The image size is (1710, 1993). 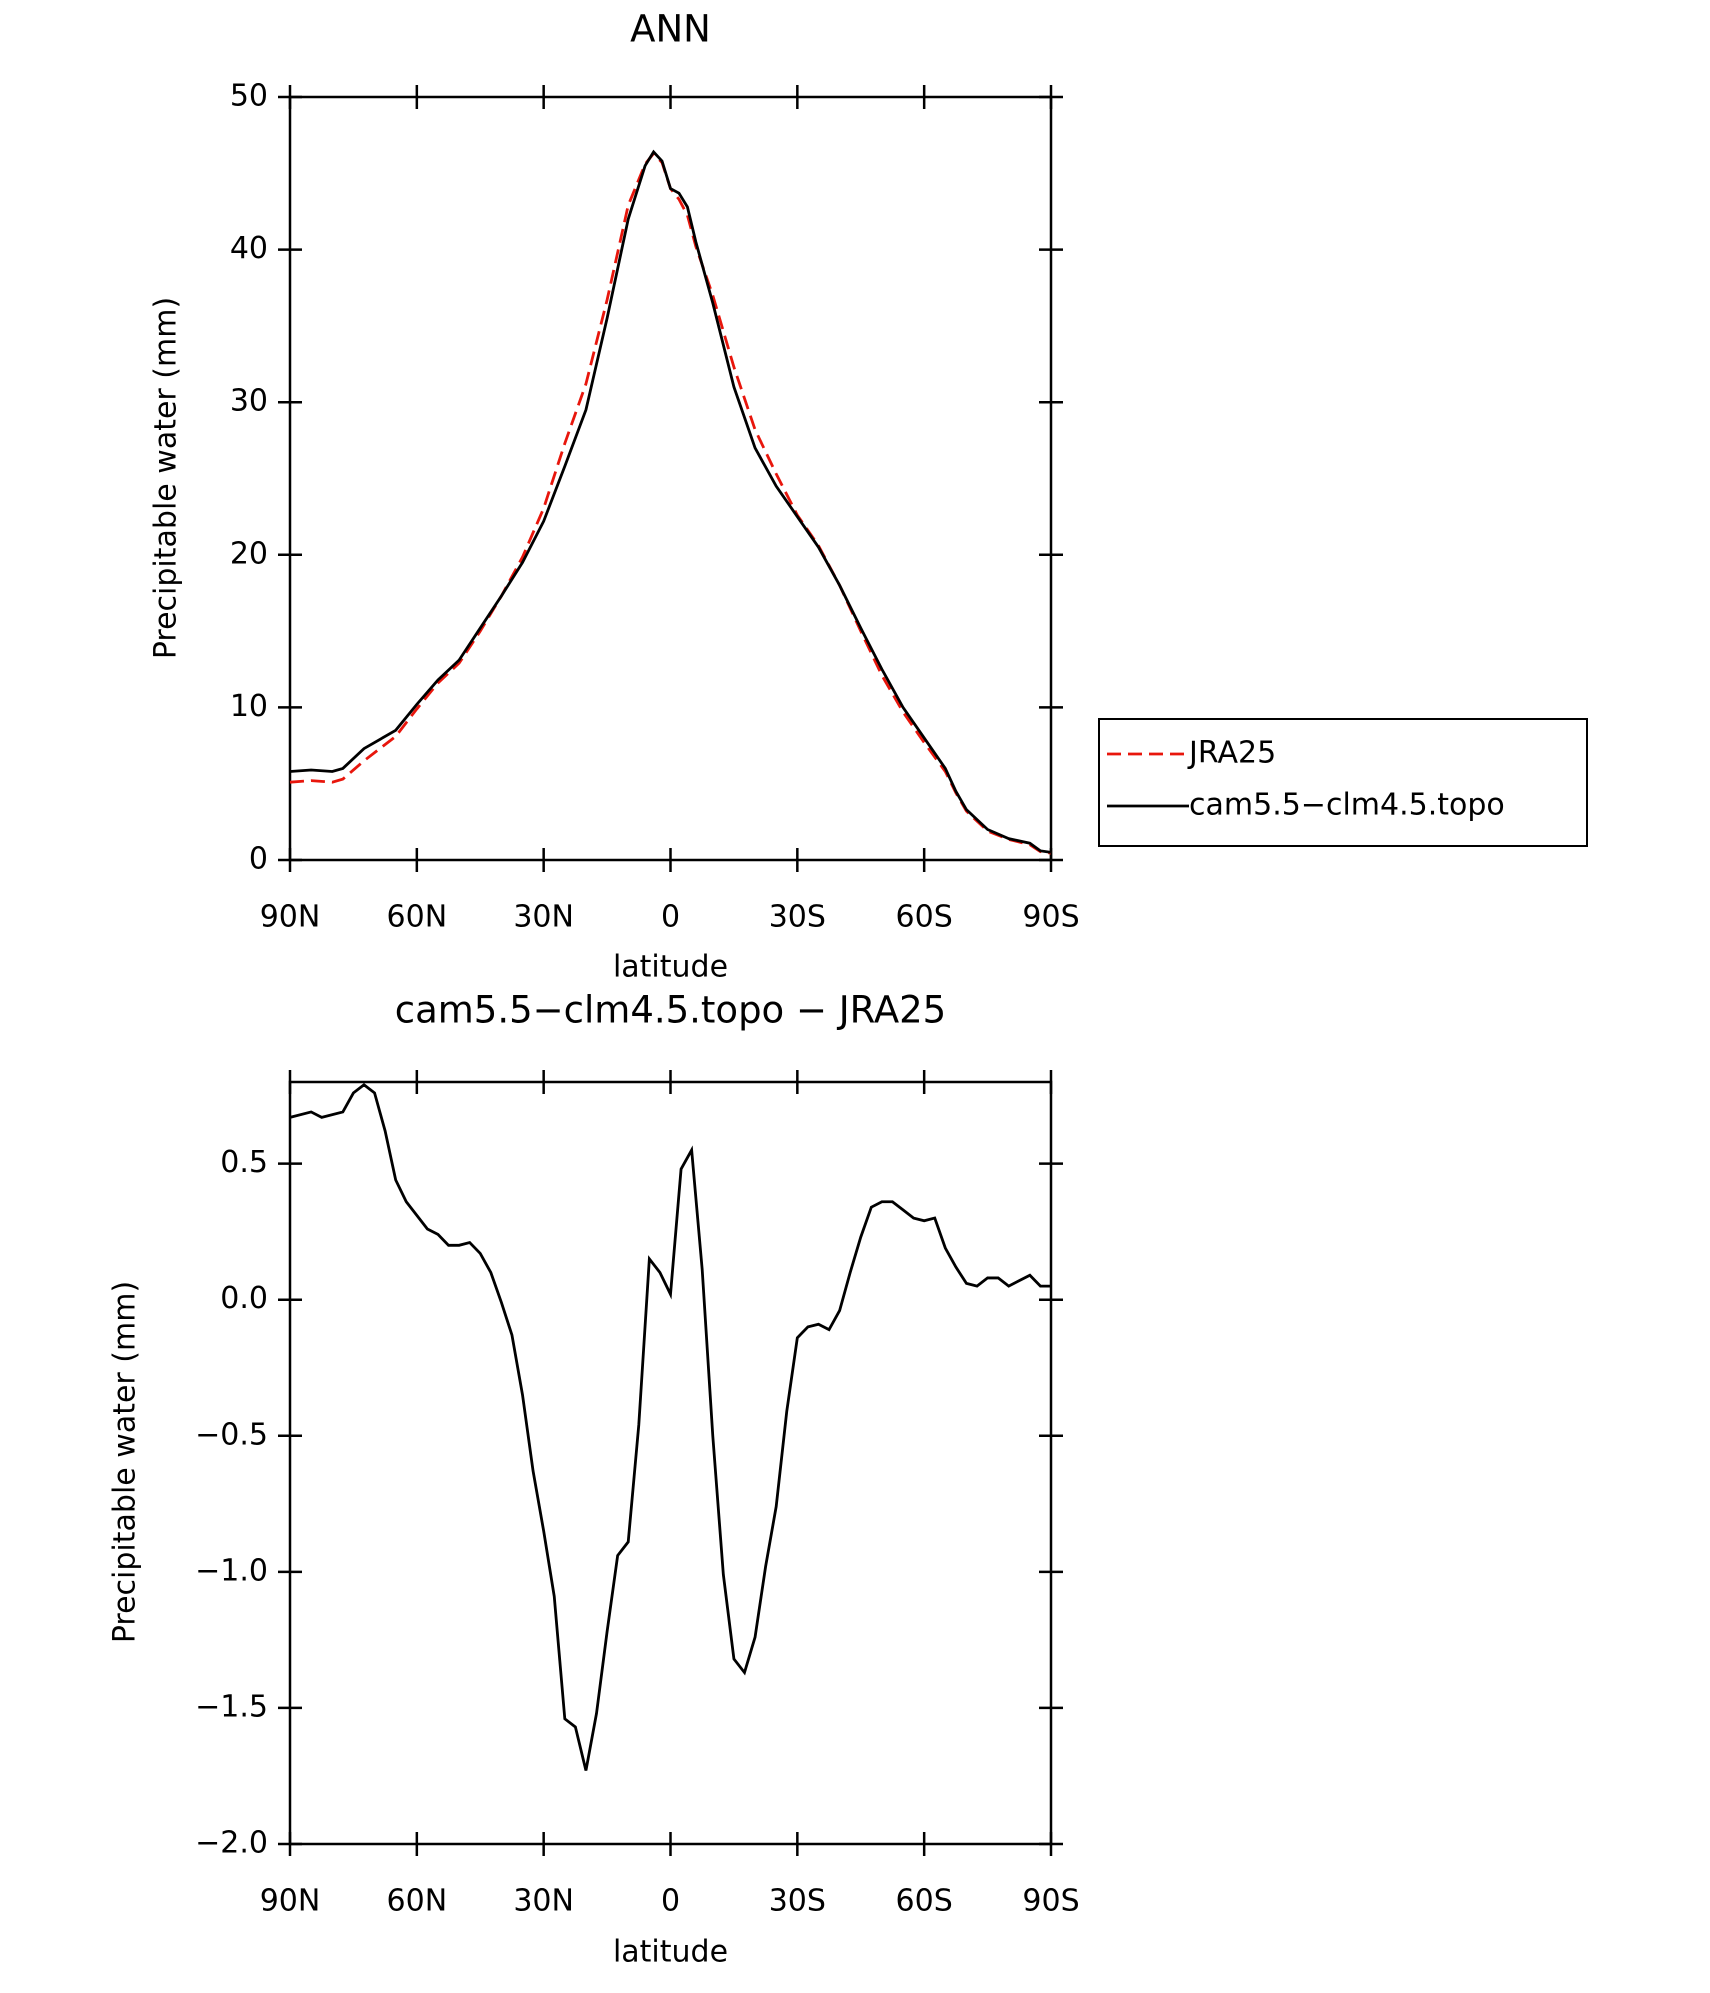 What do you see at coordinates (249, 248) in the screenshot?
I see `y-tick-label: 40` at bounding box center [249, 248].